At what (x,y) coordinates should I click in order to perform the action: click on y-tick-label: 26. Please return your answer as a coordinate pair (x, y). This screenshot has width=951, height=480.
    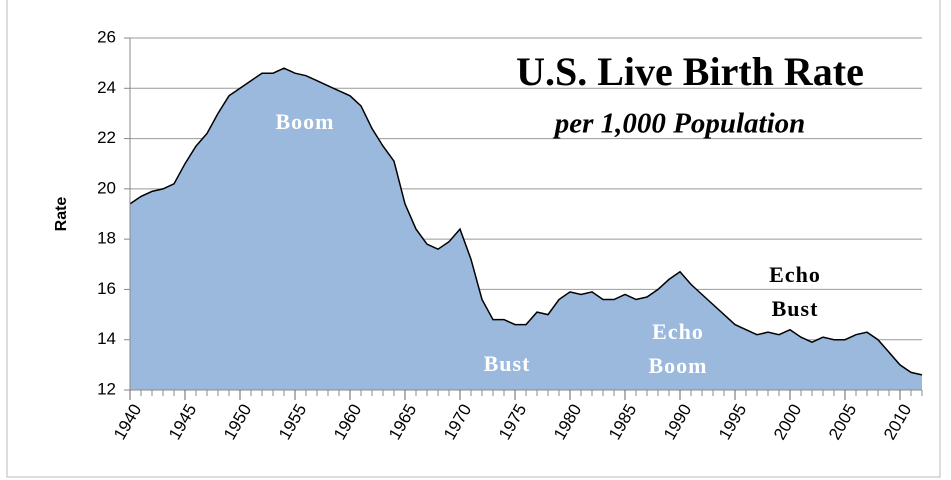
    Looking at the image, I should click on (106, 36).